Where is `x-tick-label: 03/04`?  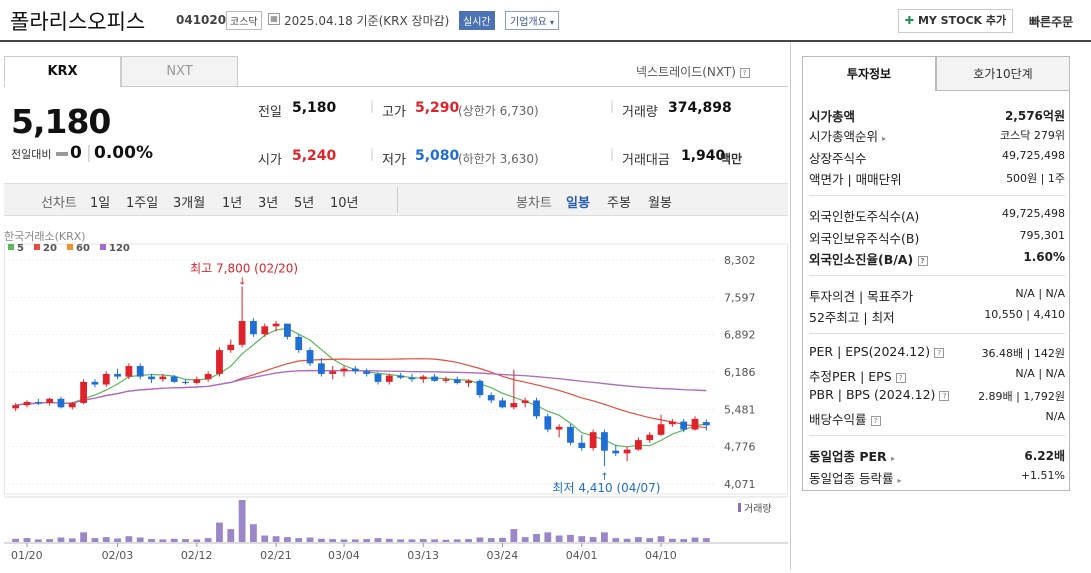 x-tick-label: 03/04 is located at coordinates (344, 555).